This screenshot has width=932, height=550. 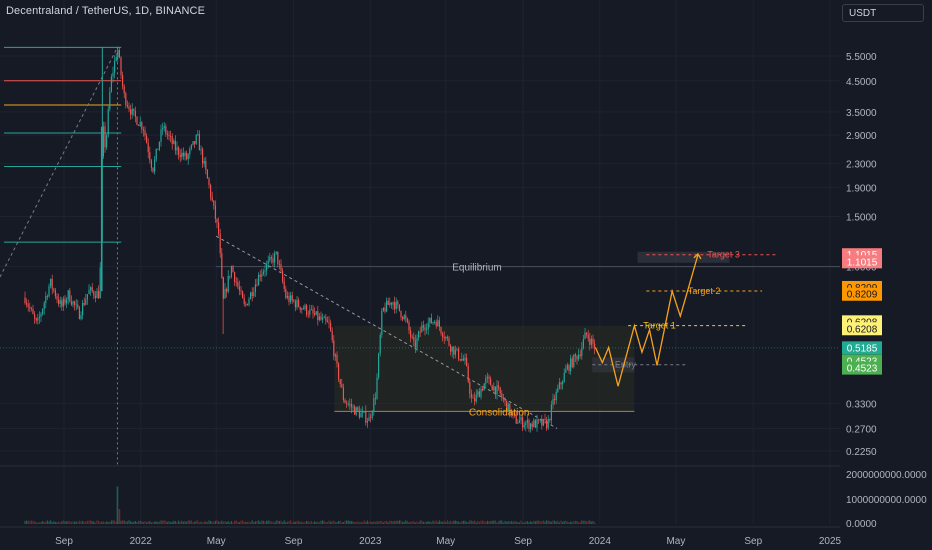 I want to click on y-tick-label: 1.5000, so click(x=861, y=218).